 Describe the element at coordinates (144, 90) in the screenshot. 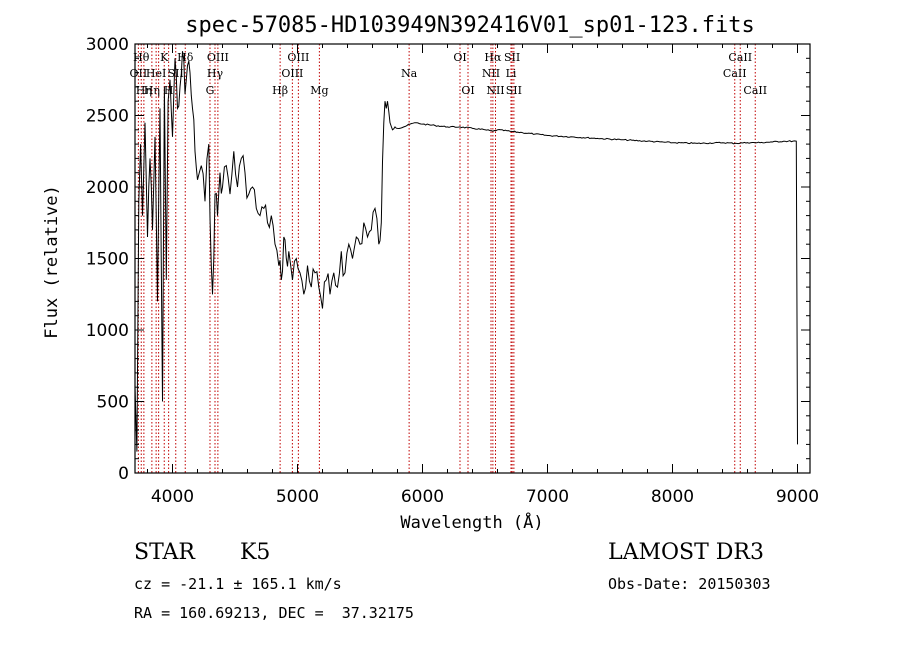

I see `line-label-2: Hη` at that location.